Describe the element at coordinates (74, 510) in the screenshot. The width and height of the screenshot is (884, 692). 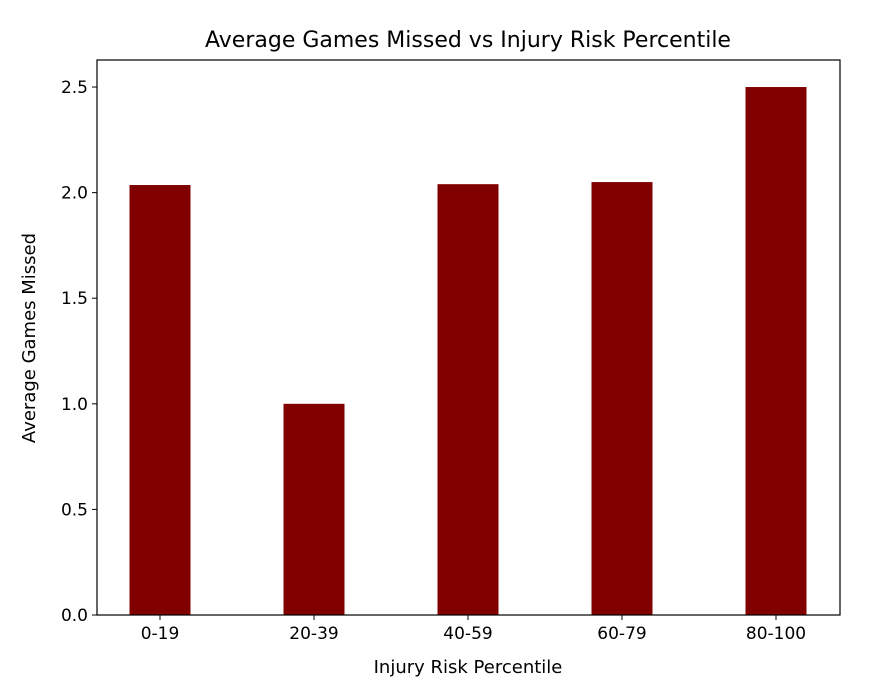
I see `y-tick-label: 0.5` at that location.